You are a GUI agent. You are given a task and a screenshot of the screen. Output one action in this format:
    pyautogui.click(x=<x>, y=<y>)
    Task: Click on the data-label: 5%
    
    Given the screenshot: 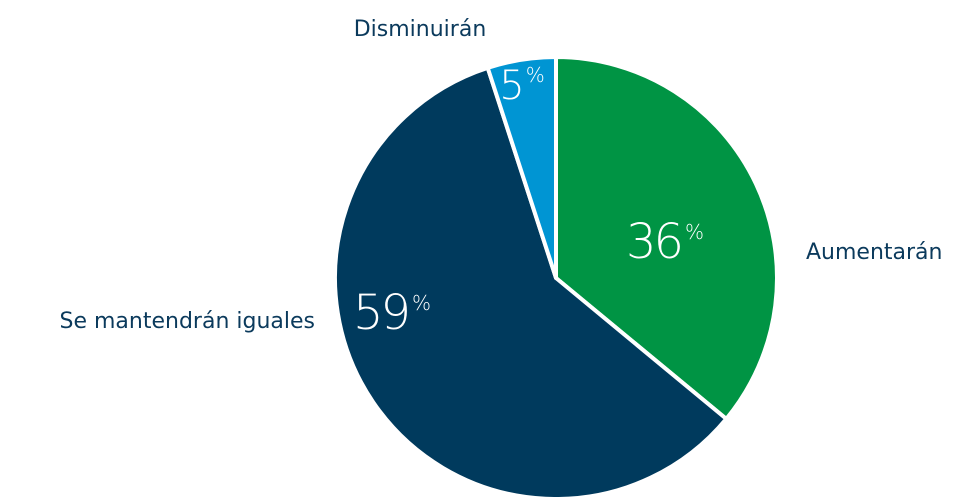 What is the action you would take?
    pyautogui.click(x=521, y=86)
    